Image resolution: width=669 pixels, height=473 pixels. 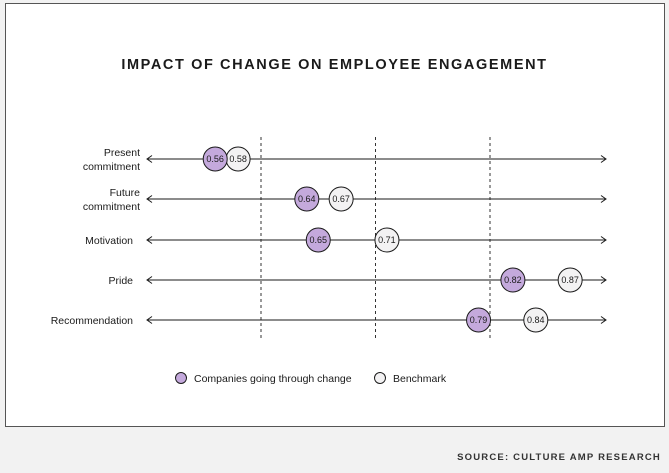 What do you see at coordinates (109, 241) in the screenshot?
I see `row-label: Motivation` at bounding box center [109, 241].